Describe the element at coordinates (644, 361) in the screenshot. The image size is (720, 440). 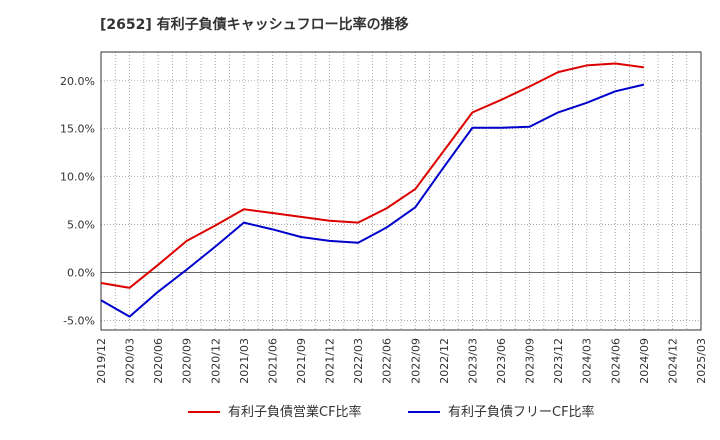
I see `x-tick-label: 2024/09` at that location.